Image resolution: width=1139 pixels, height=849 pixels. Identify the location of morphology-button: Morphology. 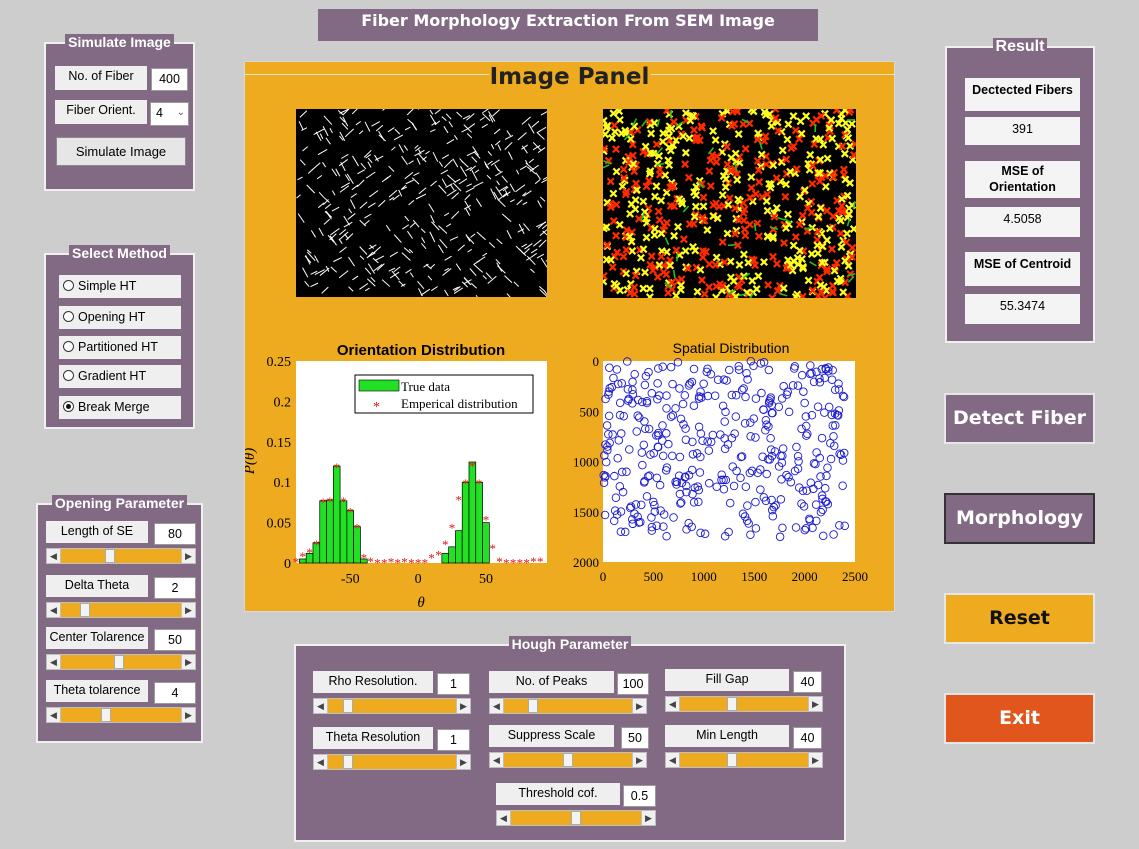
(1019, 518).